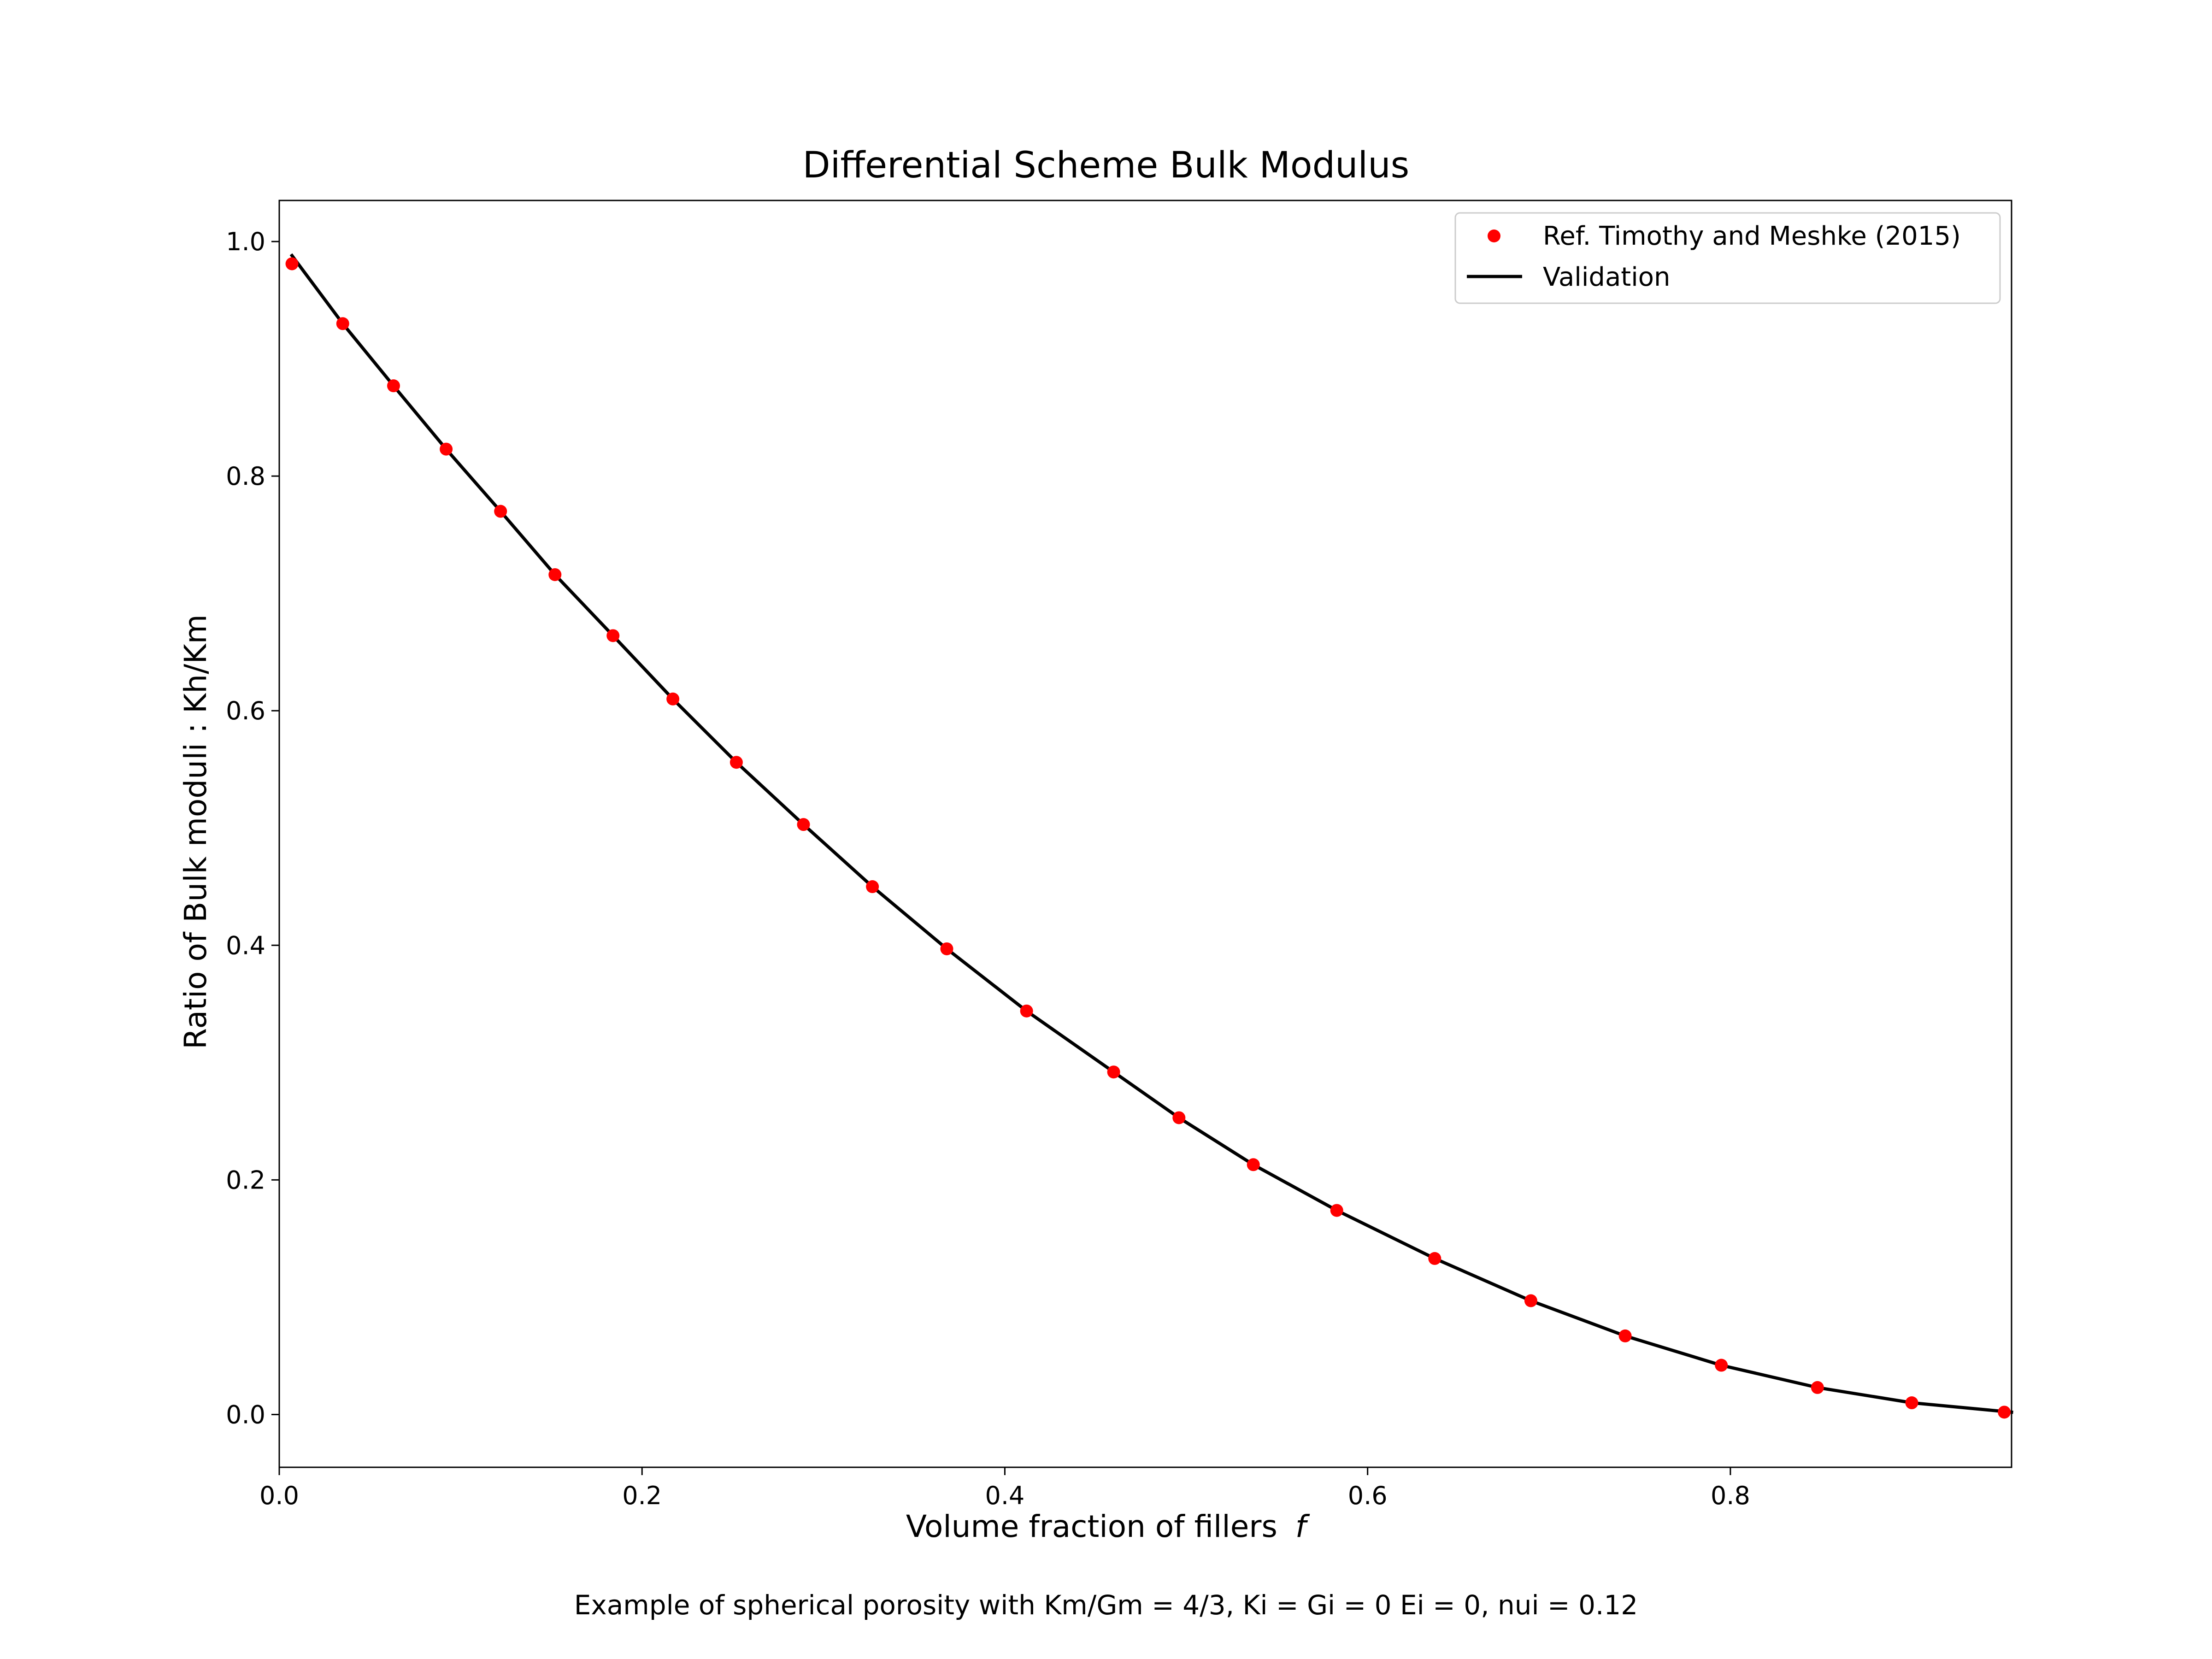  What do you see at coordinates (195, 831) in the screenshot?
I see `y-axis-label: Ratio of Bulk moduli : Kh/Km` at bounding box center [195, 831].